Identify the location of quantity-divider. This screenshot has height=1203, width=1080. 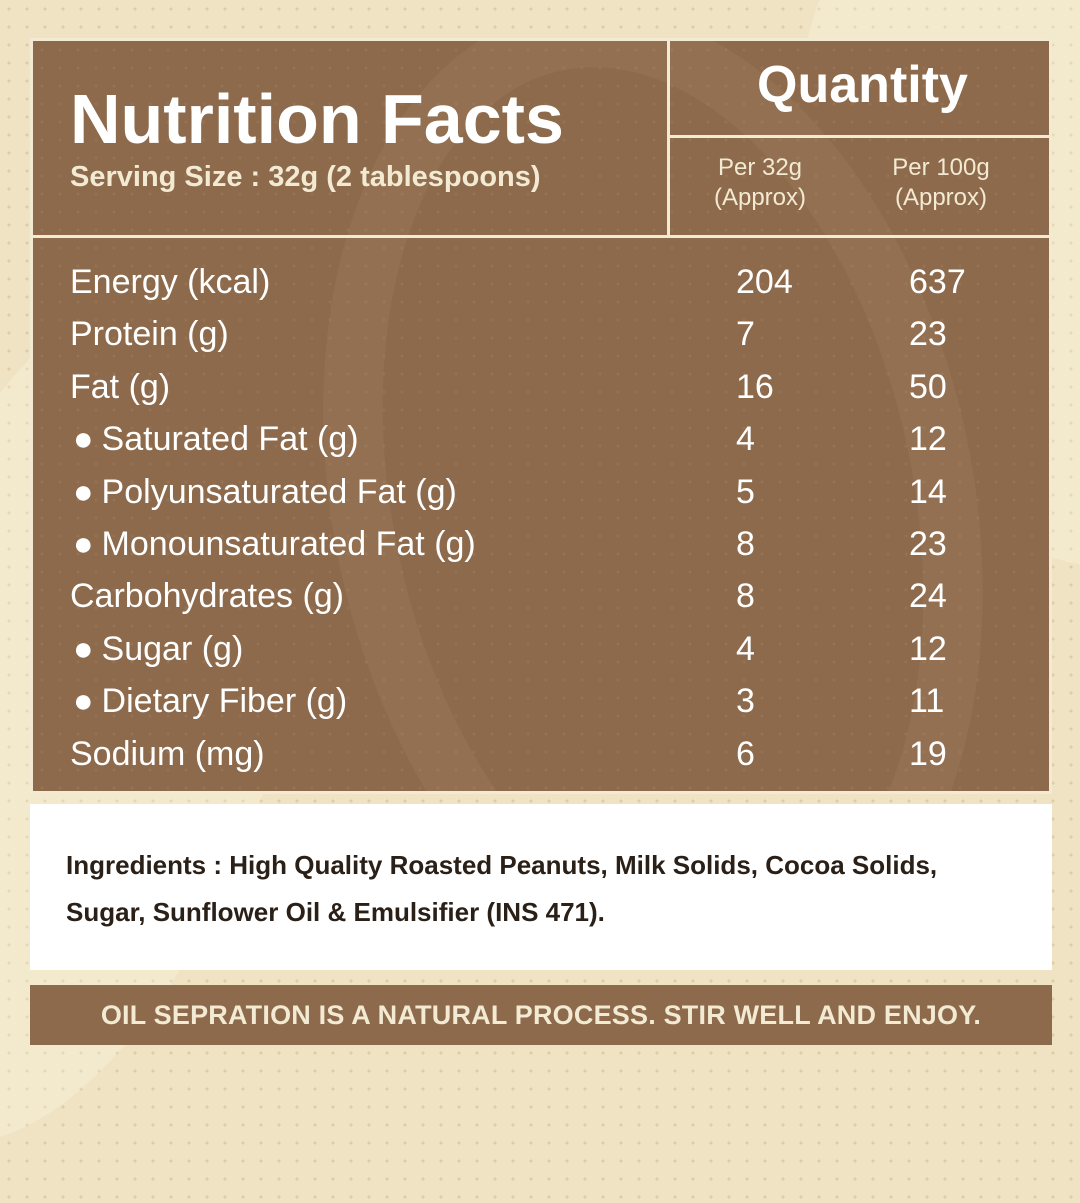
(859, 136).